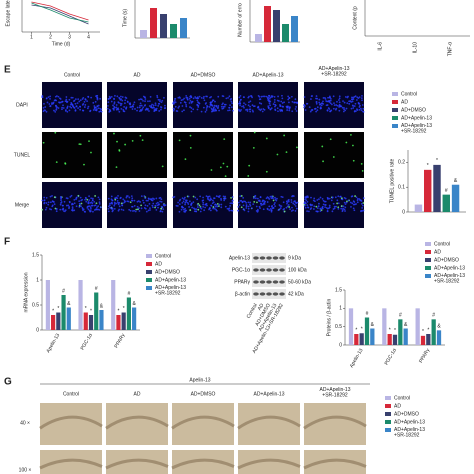 This screenshot has width=474, height=474. I want to click on column-header: AD, so click(137, 75).